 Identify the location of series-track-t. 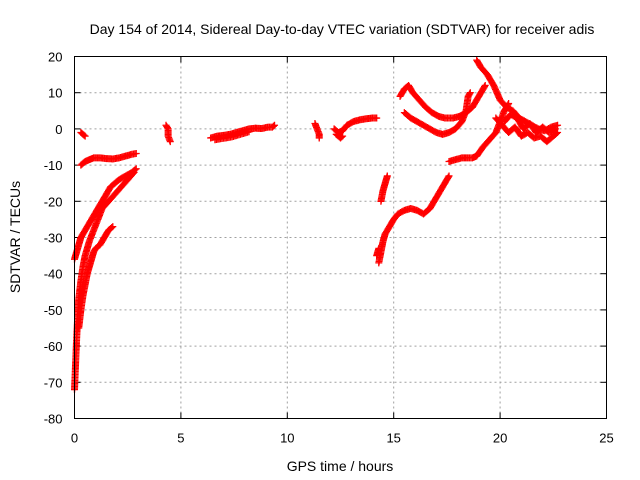
(529, 123).